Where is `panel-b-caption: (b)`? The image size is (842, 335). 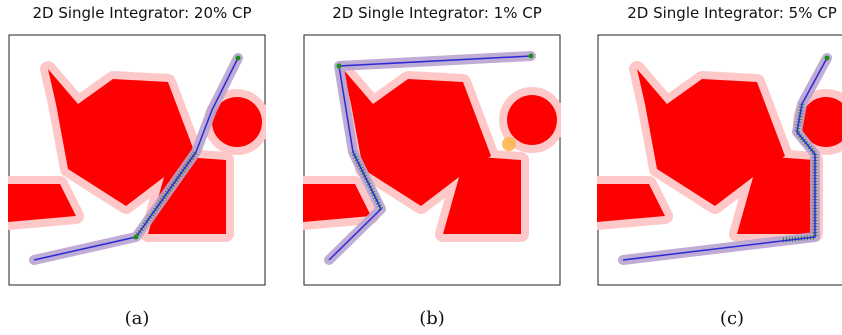 panel-b-caption: (b) is located at coordinates (432, 318).